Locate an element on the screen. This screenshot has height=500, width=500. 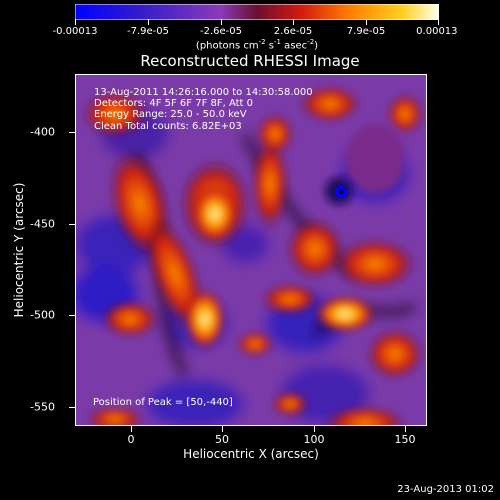
colorbar-tick-label: 2.6e-05 is located at coordinates (293, 31).